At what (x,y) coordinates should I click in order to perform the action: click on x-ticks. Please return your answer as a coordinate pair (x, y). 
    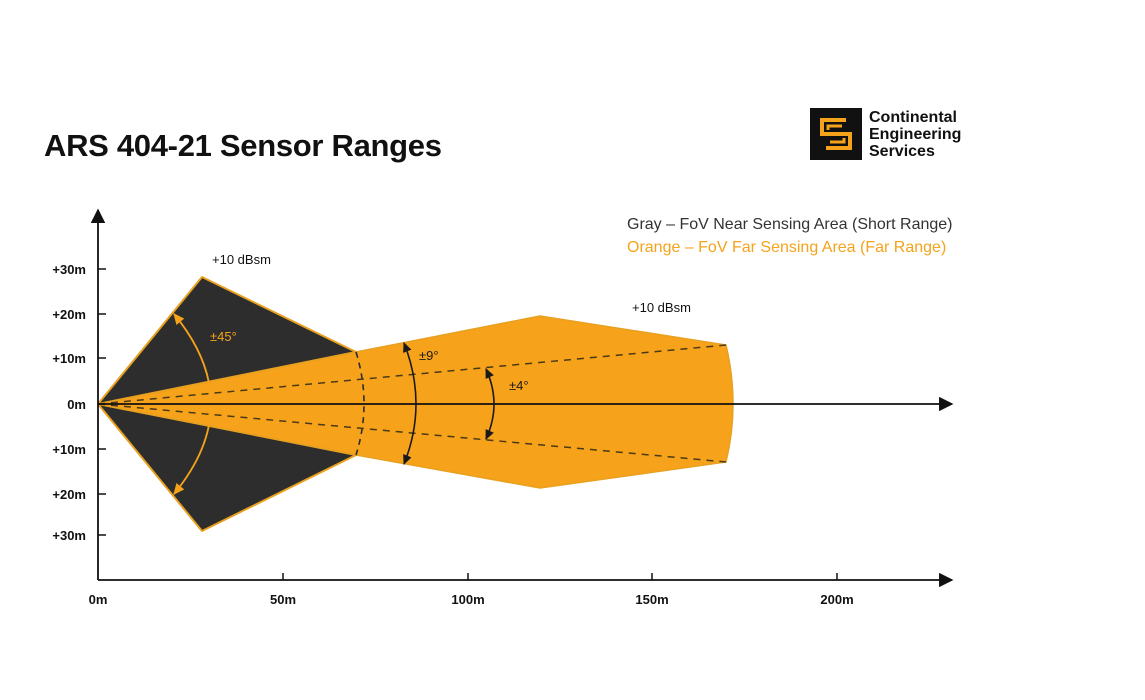
    Looking at the image, I should click on (560, 576).